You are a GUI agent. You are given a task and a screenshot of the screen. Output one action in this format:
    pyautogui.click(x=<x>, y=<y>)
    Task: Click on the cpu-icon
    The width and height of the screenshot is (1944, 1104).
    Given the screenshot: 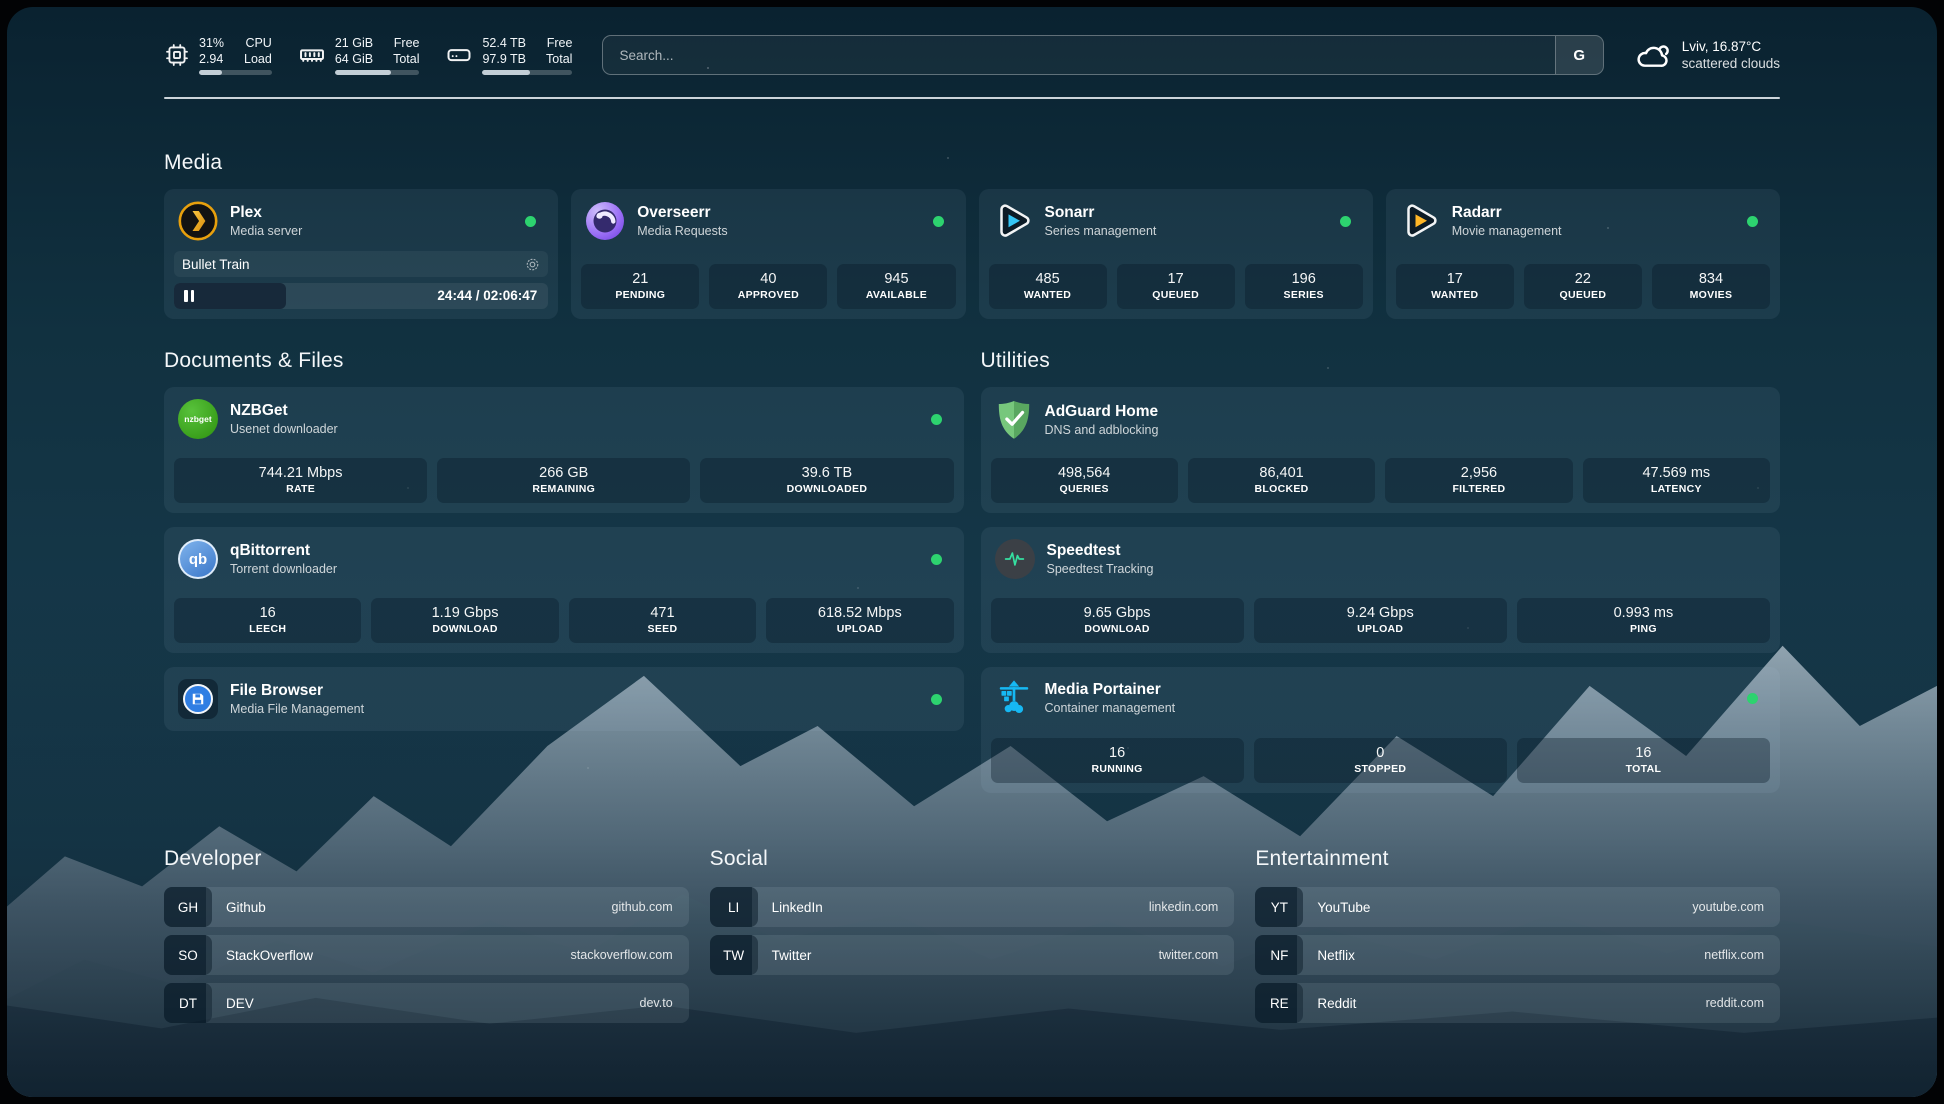 What is the action you would take?
    pyautogui.click(x=177, y=55)
    